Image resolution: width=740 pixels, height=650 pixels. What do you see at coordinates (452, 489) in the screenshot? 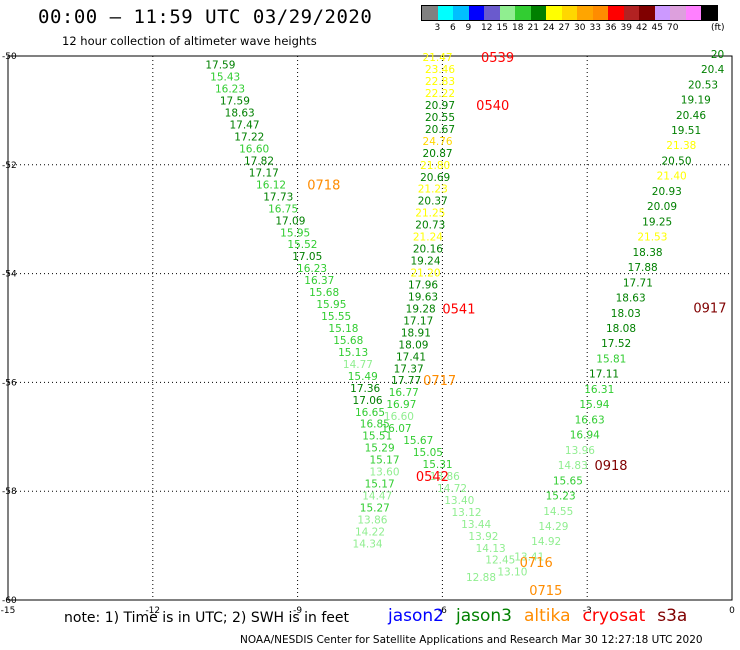
I see `wave-height-label: 14.72` at bounding box center [452, 489].